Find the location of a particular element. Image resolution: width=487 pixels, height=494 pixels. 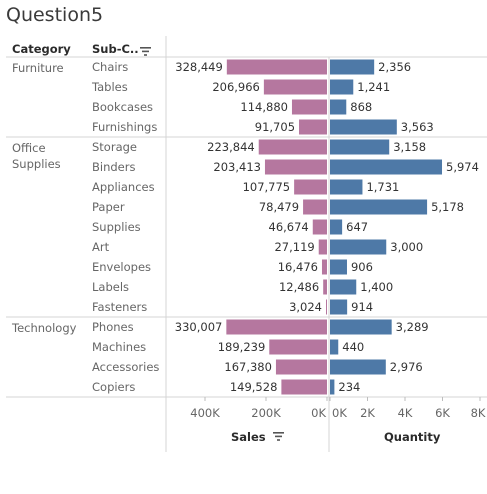

quantity-value-label: 3,000 is located at coordinates (406, 247).